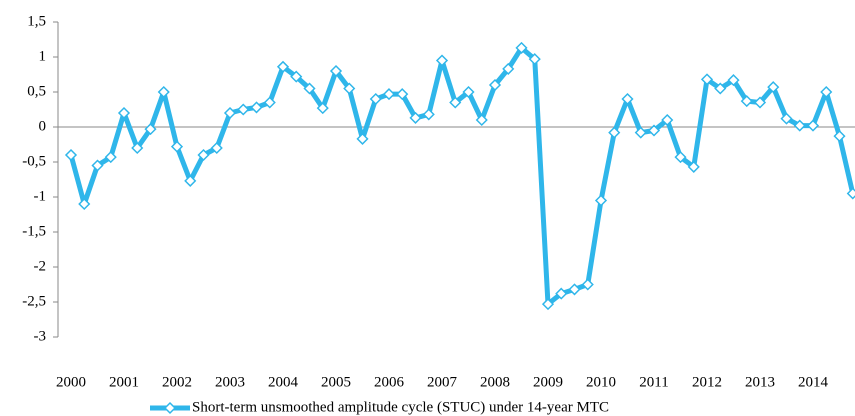  Describe the element at coordinates (653, 382) in the screenshot. I see `x-tick-label: 2011` at that location.